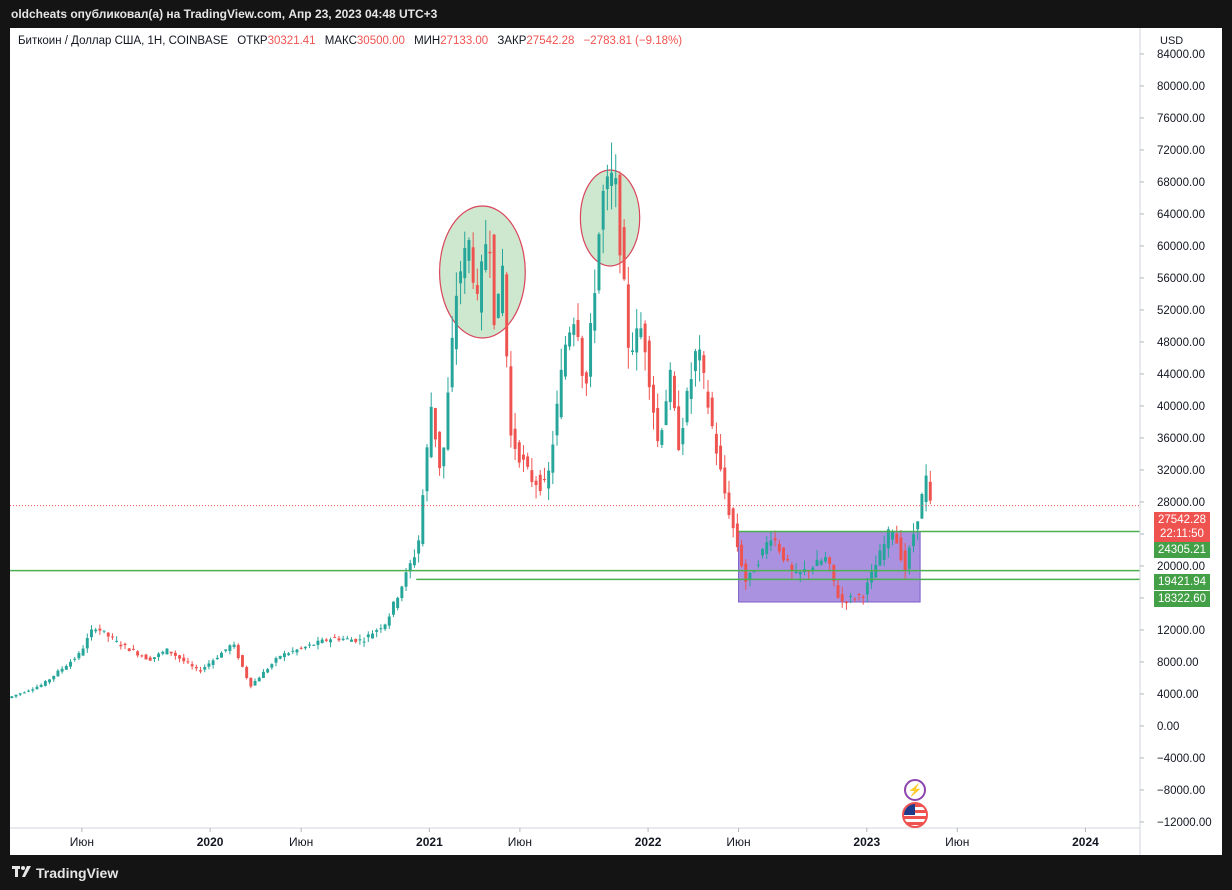 This screenshot has height=890, width=1232. What do you see at coordinates (1181, 471) in the screenshot?
I see `y-tick-label: 32000.00` at bounding box center [1181, 471].